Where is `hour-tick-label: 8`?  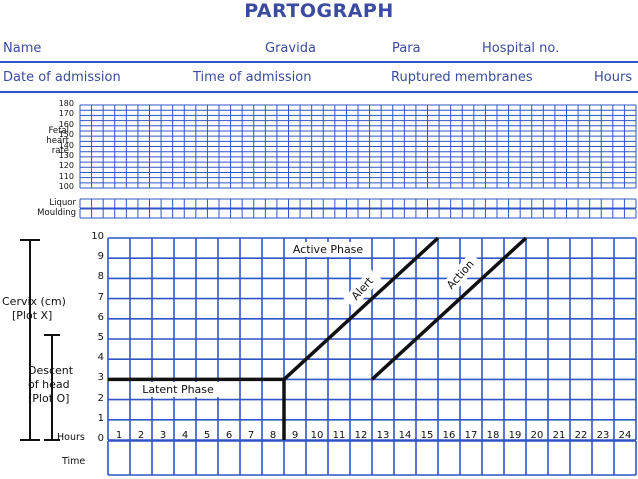
hour-tick-label: 8 is located at coordinates (273, 435).